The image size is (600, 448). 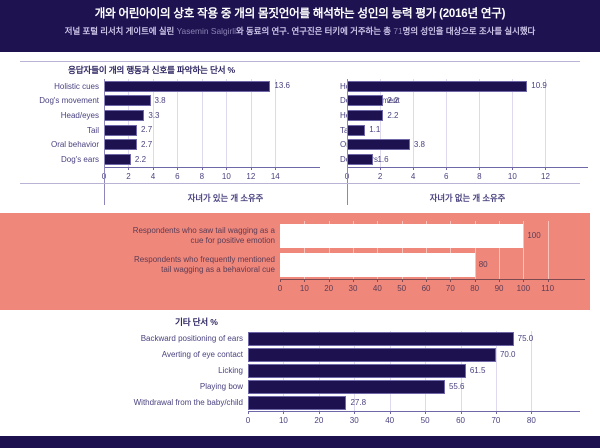 What do you see at coordinates (251, 176) in the screenshot?
I see `x-axis-tick-label: 12` at bounding box center [251, 176].